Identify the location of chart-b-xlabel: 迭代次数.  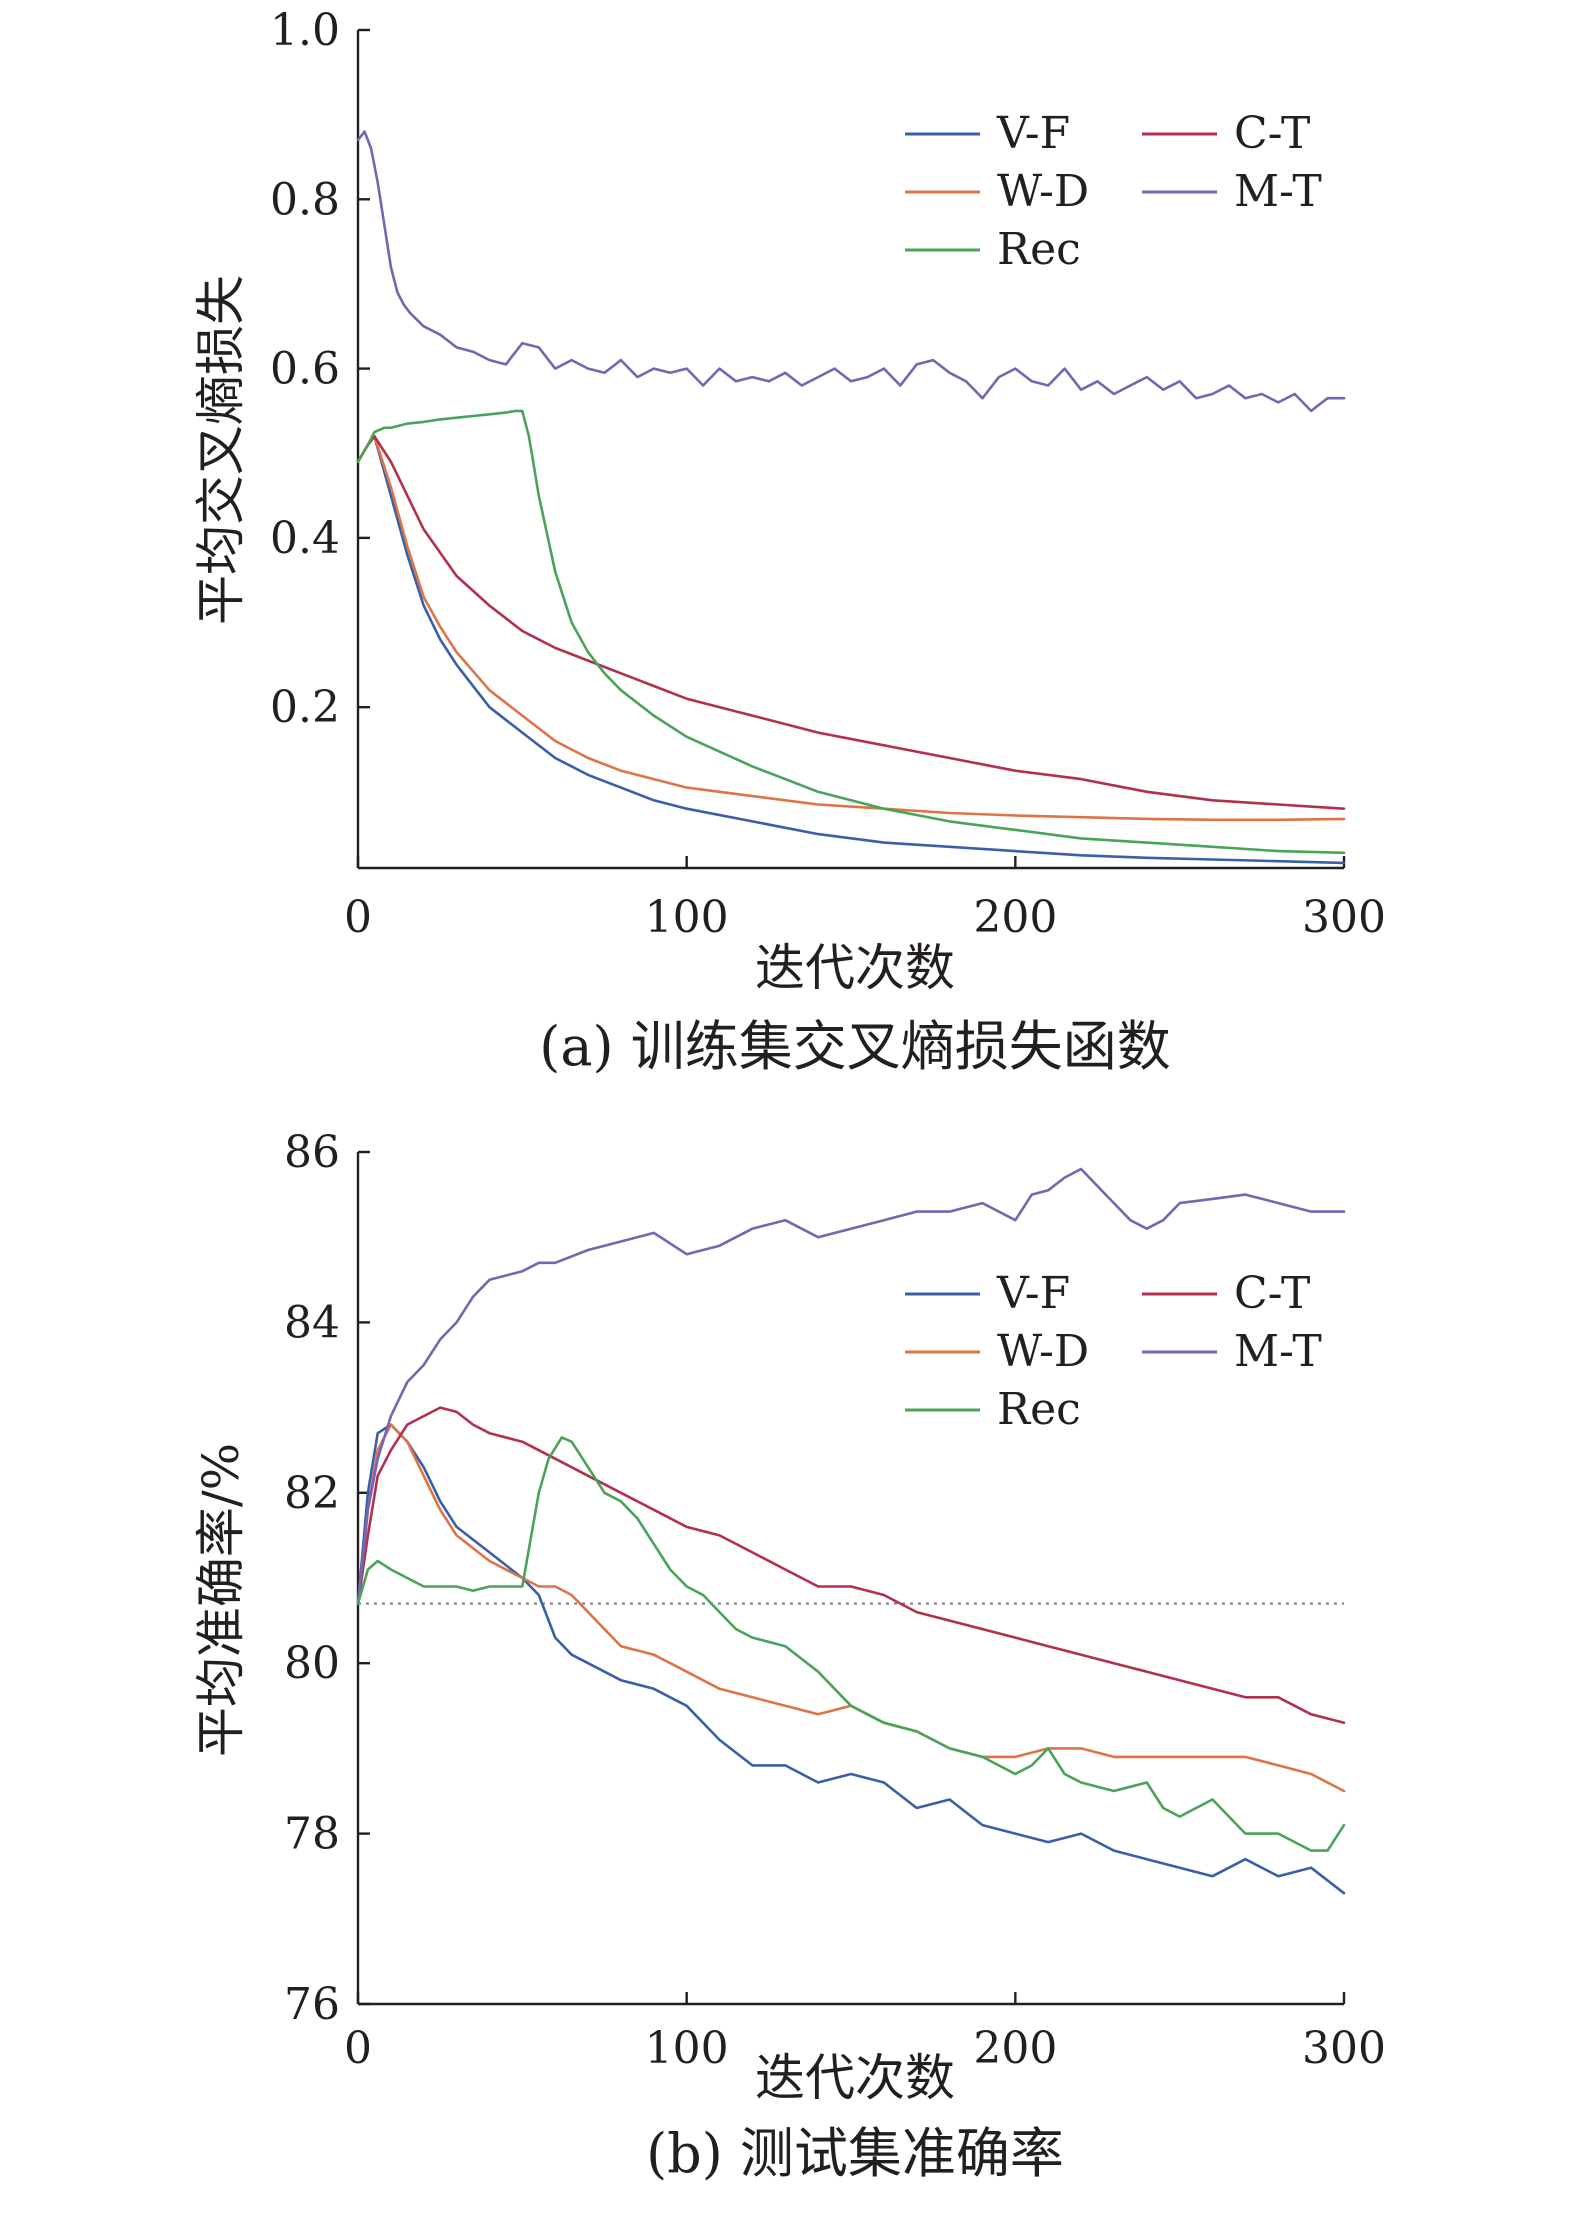
(855, 2078).